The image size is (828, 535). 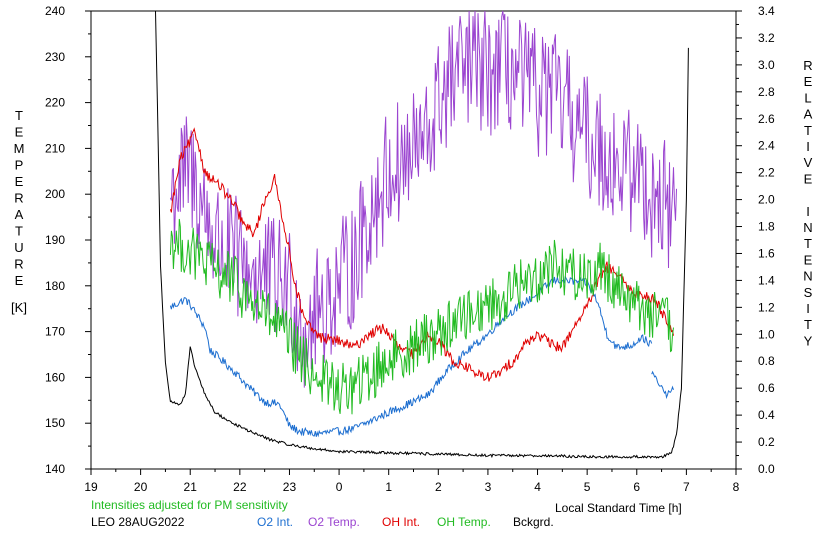 I want to click on left-tick-label: 220, so click(x=55, y=103).